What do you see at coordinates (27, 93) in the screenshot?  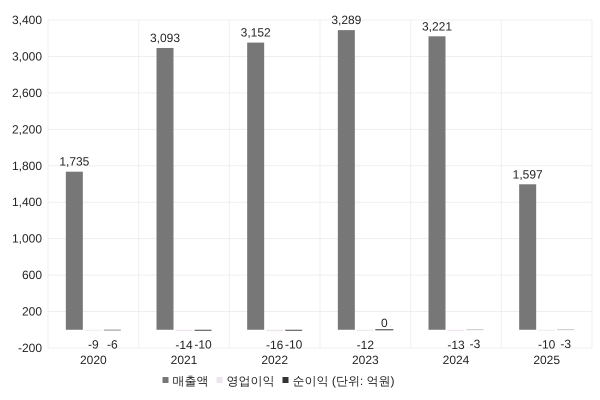 I see `y-tick-label: 2,600` at bounding box center [27, 93].